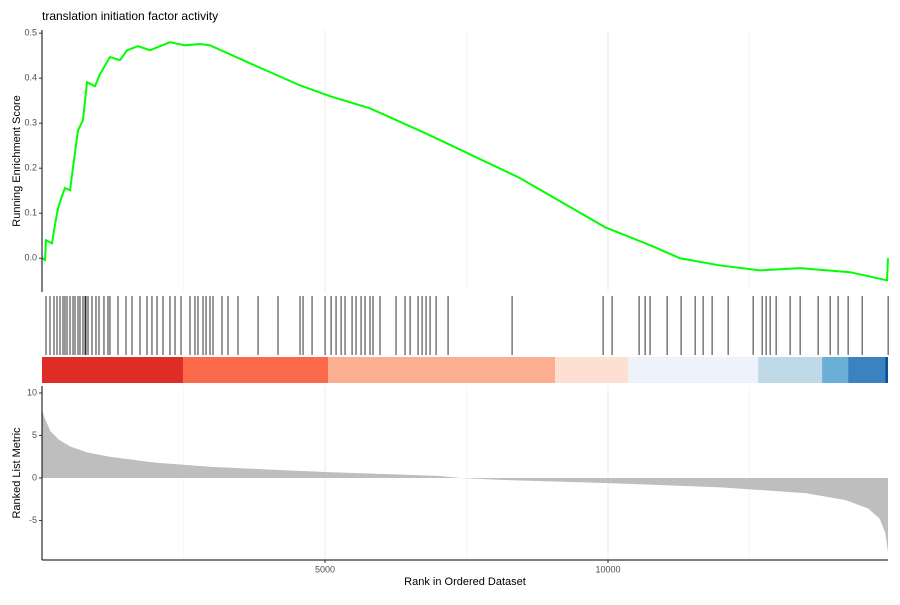 This screenshot has height=605, width=900. Describe the element at coordinates (30, 213) in the screenshot. I see `y-tick-label: 0.1` at that location.